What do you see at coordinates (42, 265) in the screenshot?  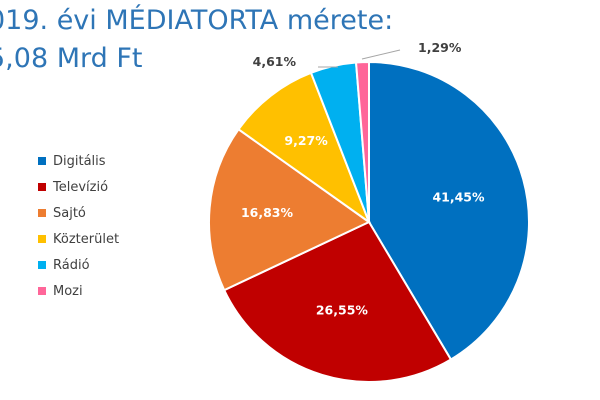 I see `legend-swatch-radio` at bounding box center [42, 265].